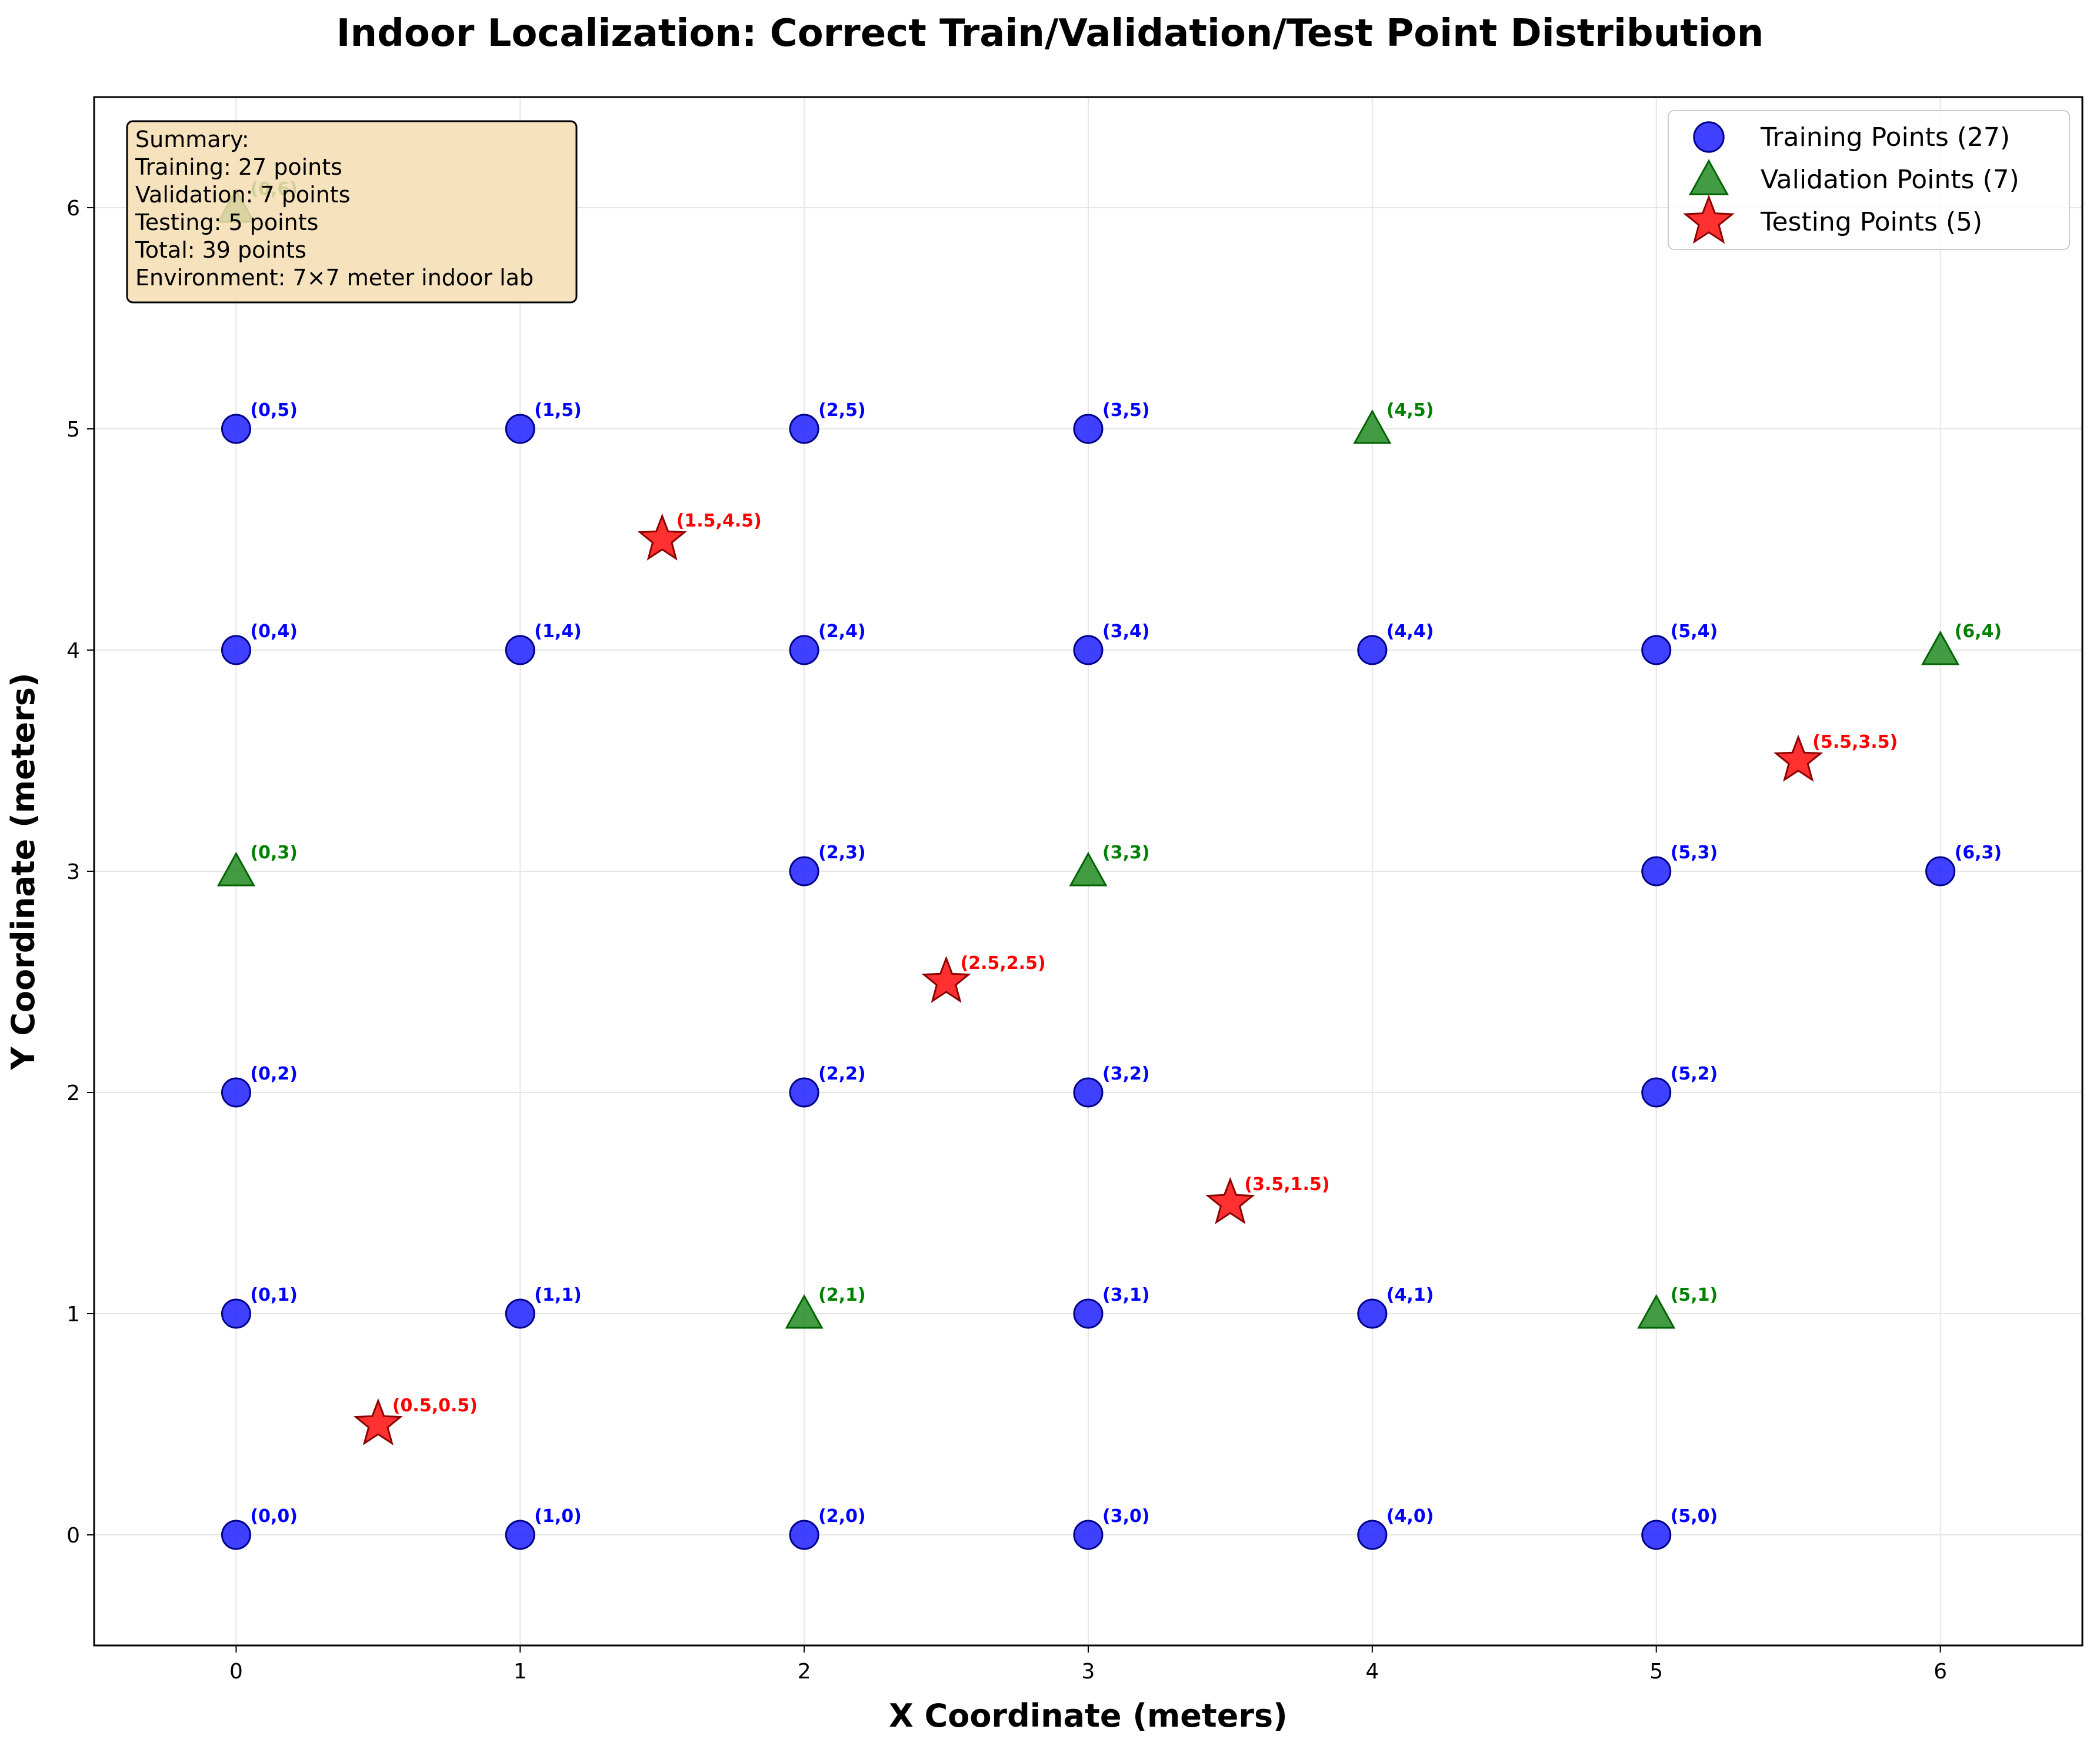 This screenshot has height=1749, width=2100. I want to click on summary-line: Environment: 7×7 meter indoor lab, so click(334, 278).